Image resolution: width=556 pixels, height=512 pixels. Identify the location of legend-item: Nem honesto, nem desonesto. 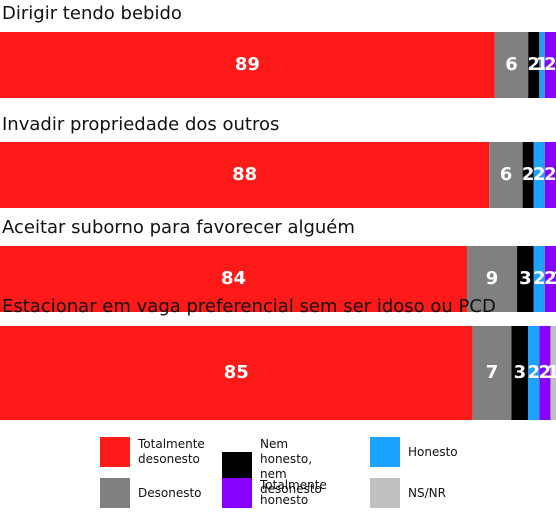
(282, 467).